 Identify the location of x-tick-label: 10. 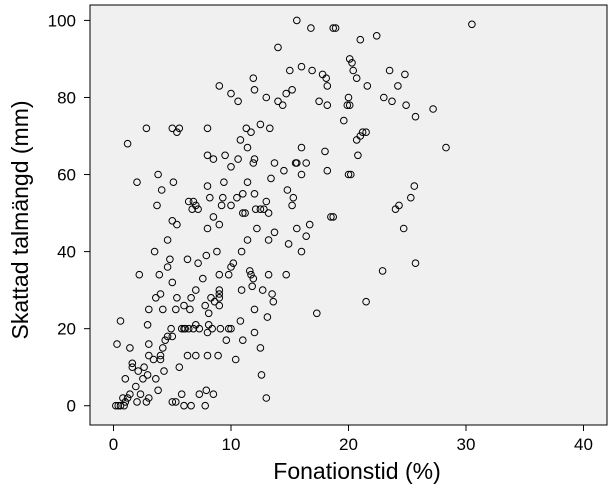
(231, 444).